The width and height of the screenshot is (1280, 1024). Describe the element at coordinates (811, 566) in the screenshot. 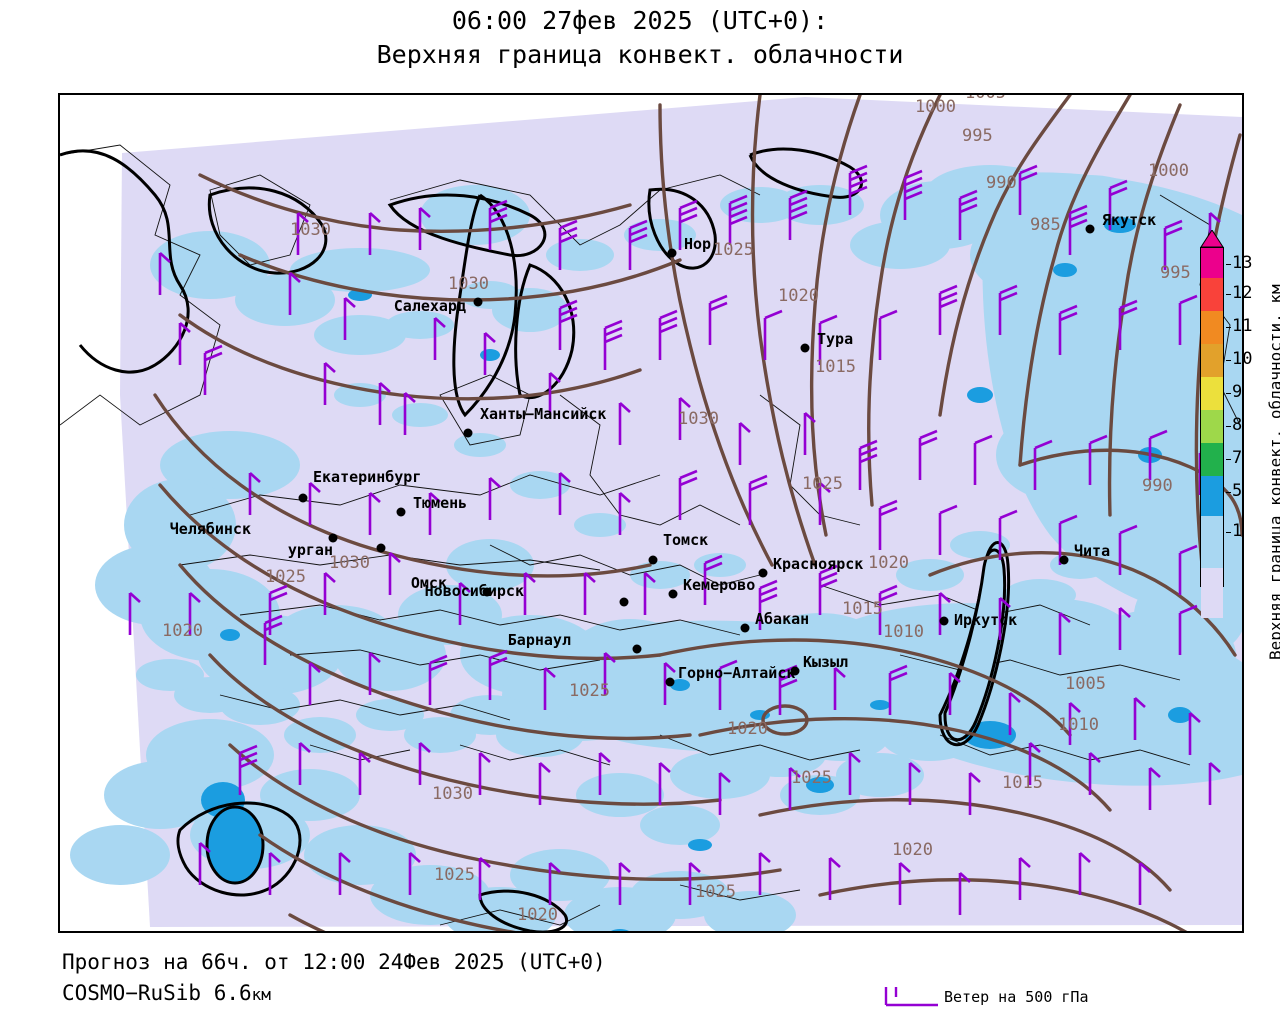

I see `city-marker: Красноярск` at that location.